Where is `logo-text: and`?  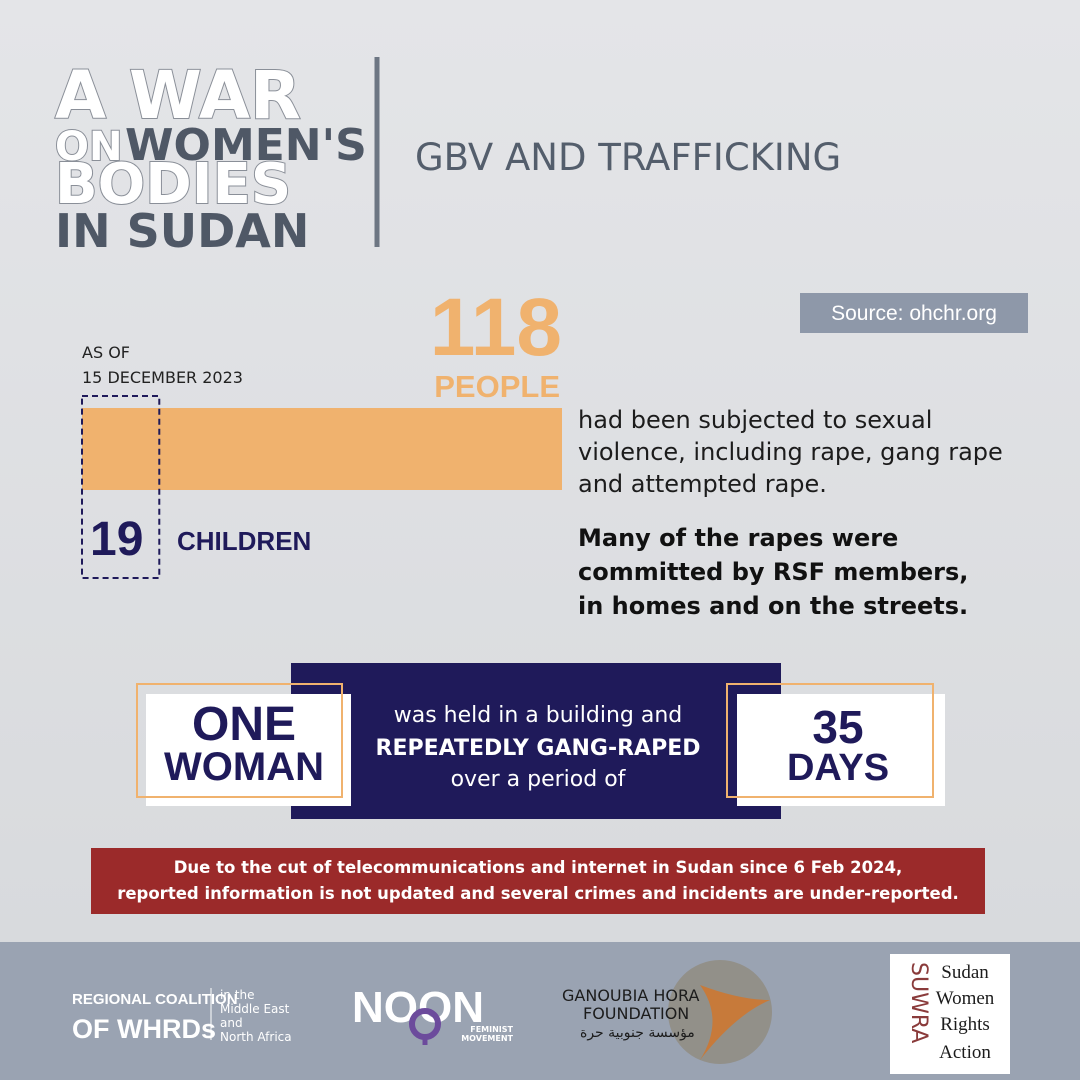
logo-text: and is located at coordinates (231, 1023).